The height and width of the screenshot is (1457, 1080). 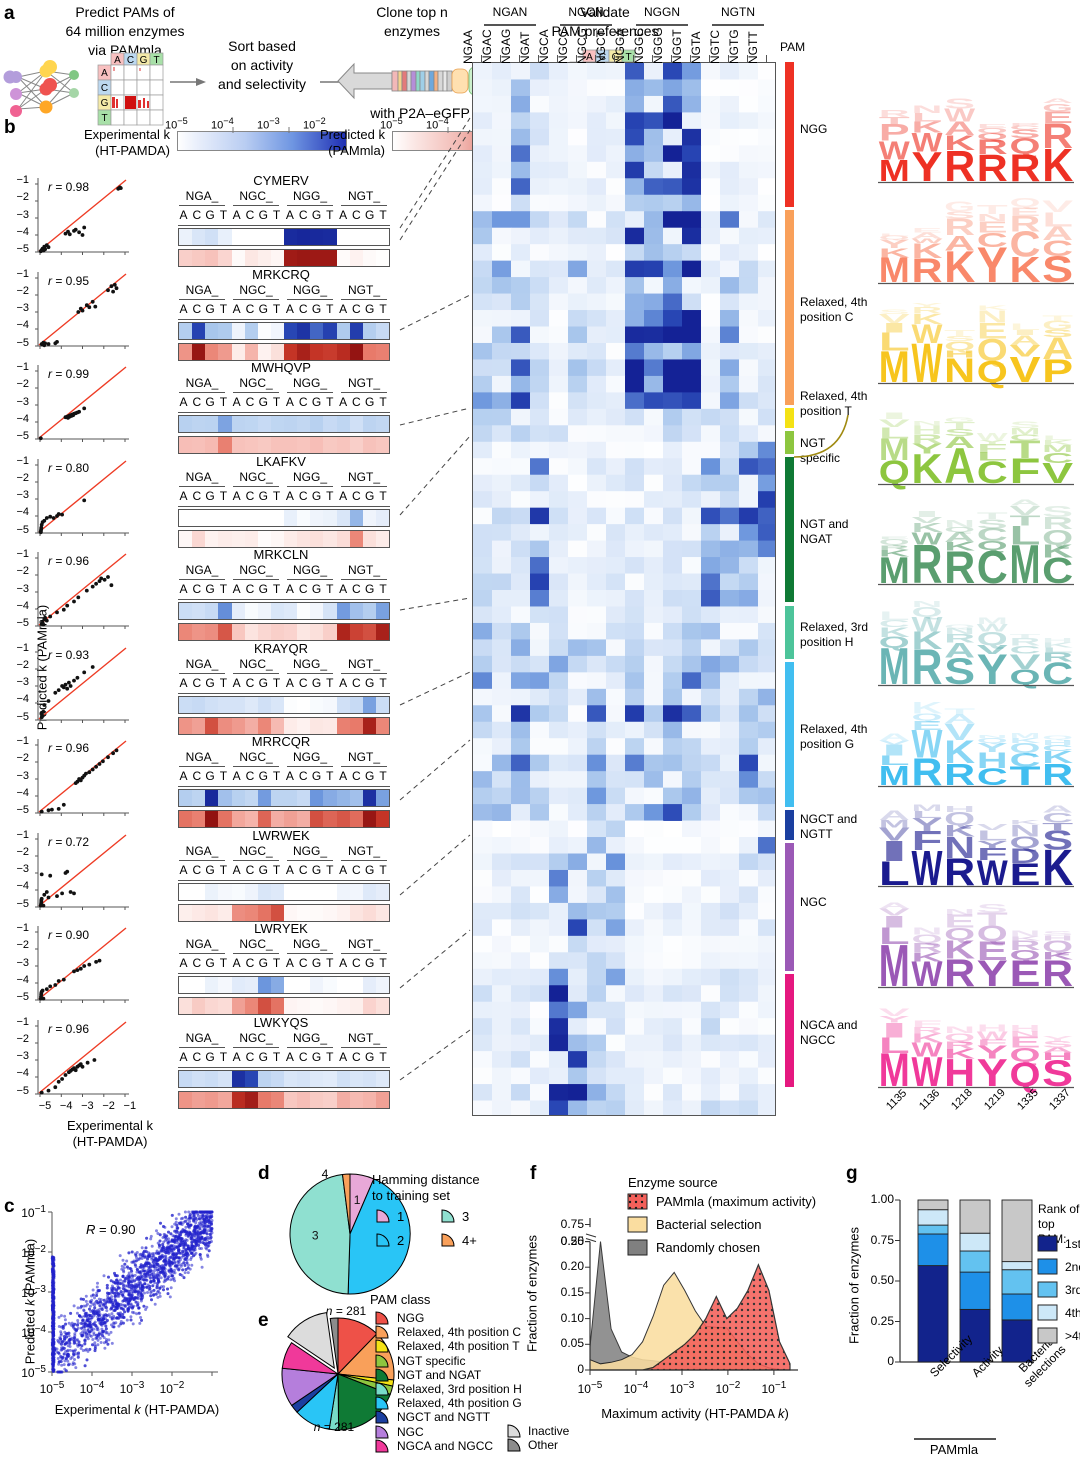 I want to click on svg-text: R, so click(x=895, y=114).